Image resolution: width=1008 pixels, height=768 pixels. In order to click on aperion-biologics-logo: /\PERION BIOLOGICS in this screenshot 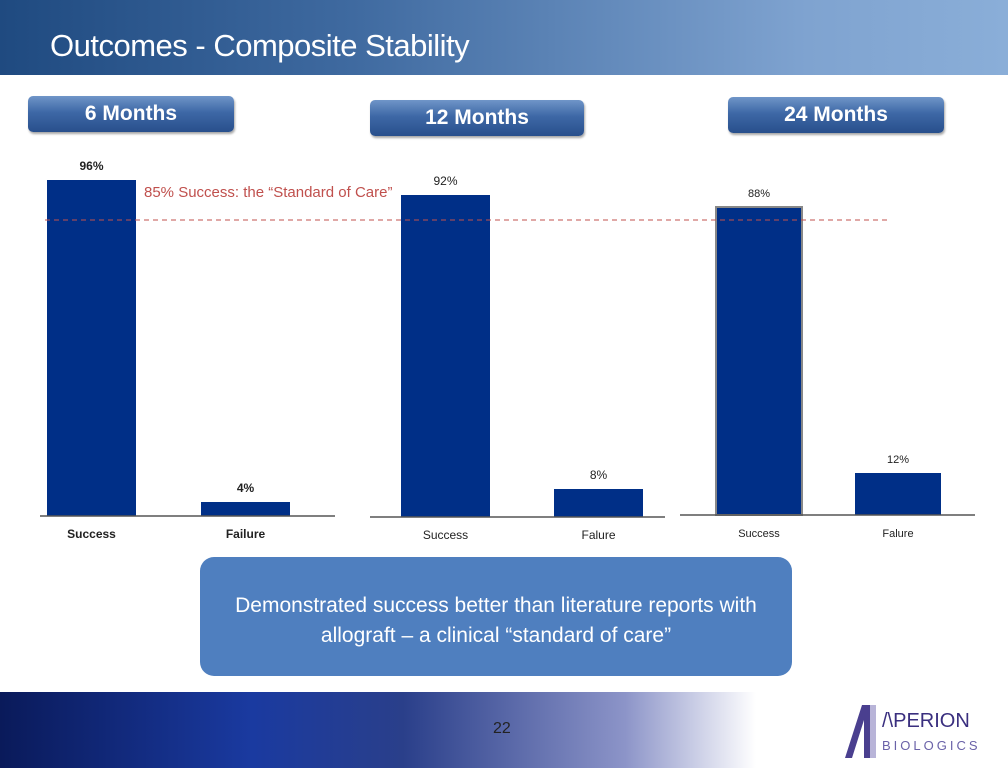, I will do `click(913, 731)`.